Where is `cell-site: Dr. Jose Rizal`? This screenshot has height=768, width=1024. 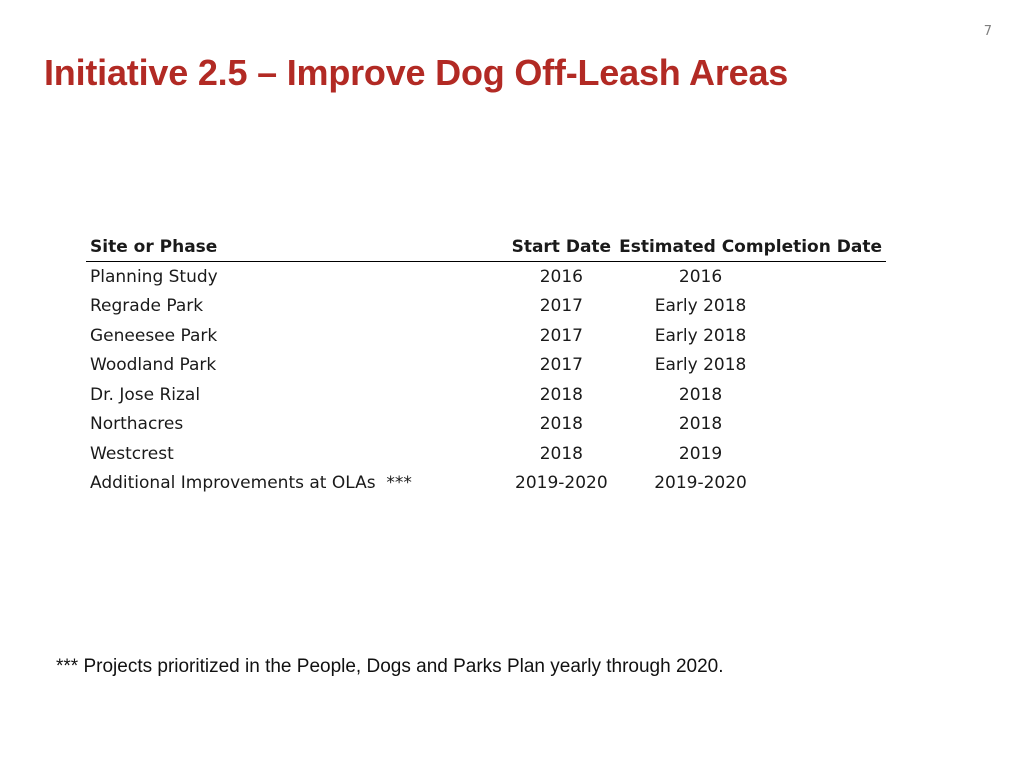 cell-site: Dr. Jose Rizal is located at coordinates (145, 394).